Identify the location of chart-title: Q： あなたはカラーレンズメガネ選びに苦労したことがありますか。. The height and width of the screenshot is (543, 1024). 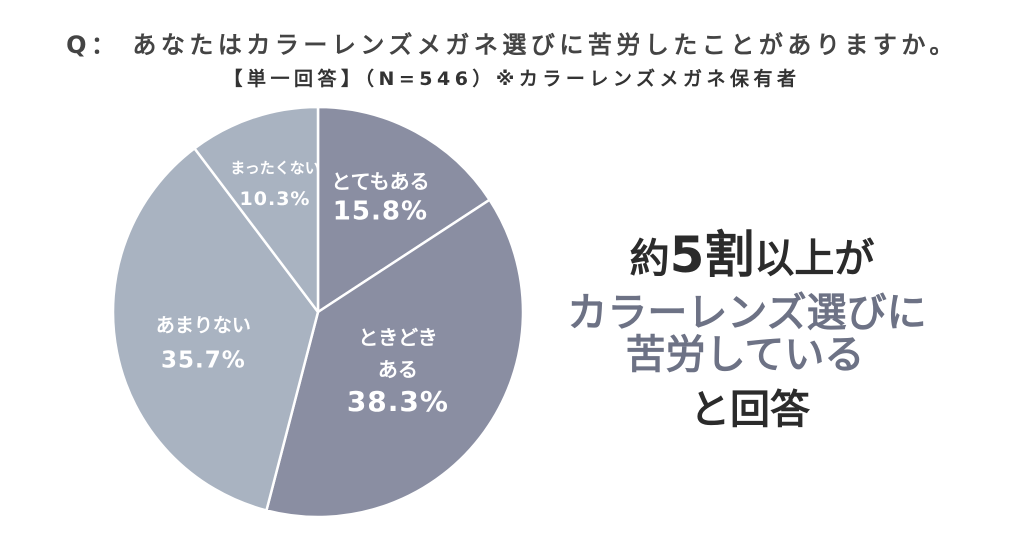
(512, 45).